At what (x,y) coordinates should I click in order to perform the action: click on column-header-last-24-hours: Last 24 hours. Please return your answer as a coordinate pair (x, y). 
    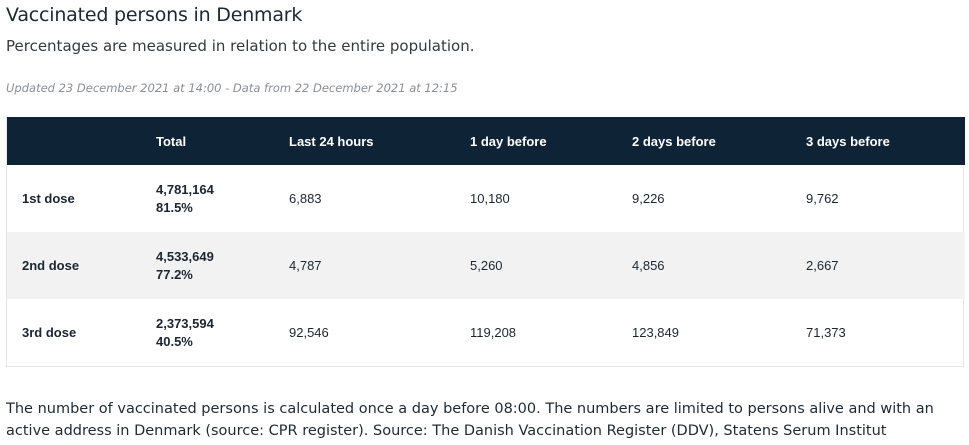
    Looking at the image, I should click on (331, 141).